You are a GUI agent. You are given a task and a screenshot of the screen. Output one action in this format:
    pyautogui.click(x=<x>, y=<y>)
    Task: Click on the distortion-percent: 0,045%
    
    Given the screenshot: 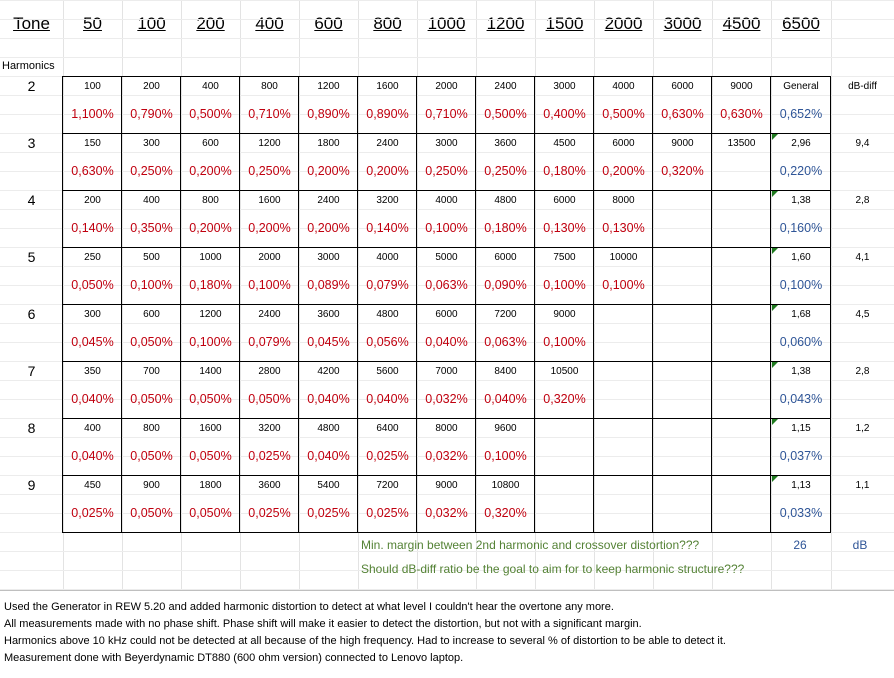 What is the action you would take?
    pyautogui.click(x=328, y=342)
    